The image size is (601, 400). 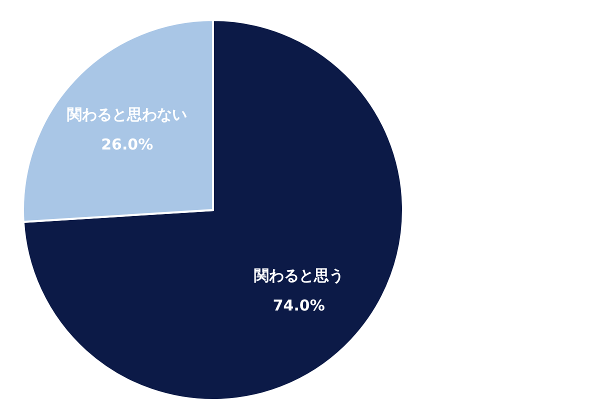 What do you see at coordinates (127, 144) in the screenshot?
I see `data-label: 26.0%` at bounding box center [127, 144].